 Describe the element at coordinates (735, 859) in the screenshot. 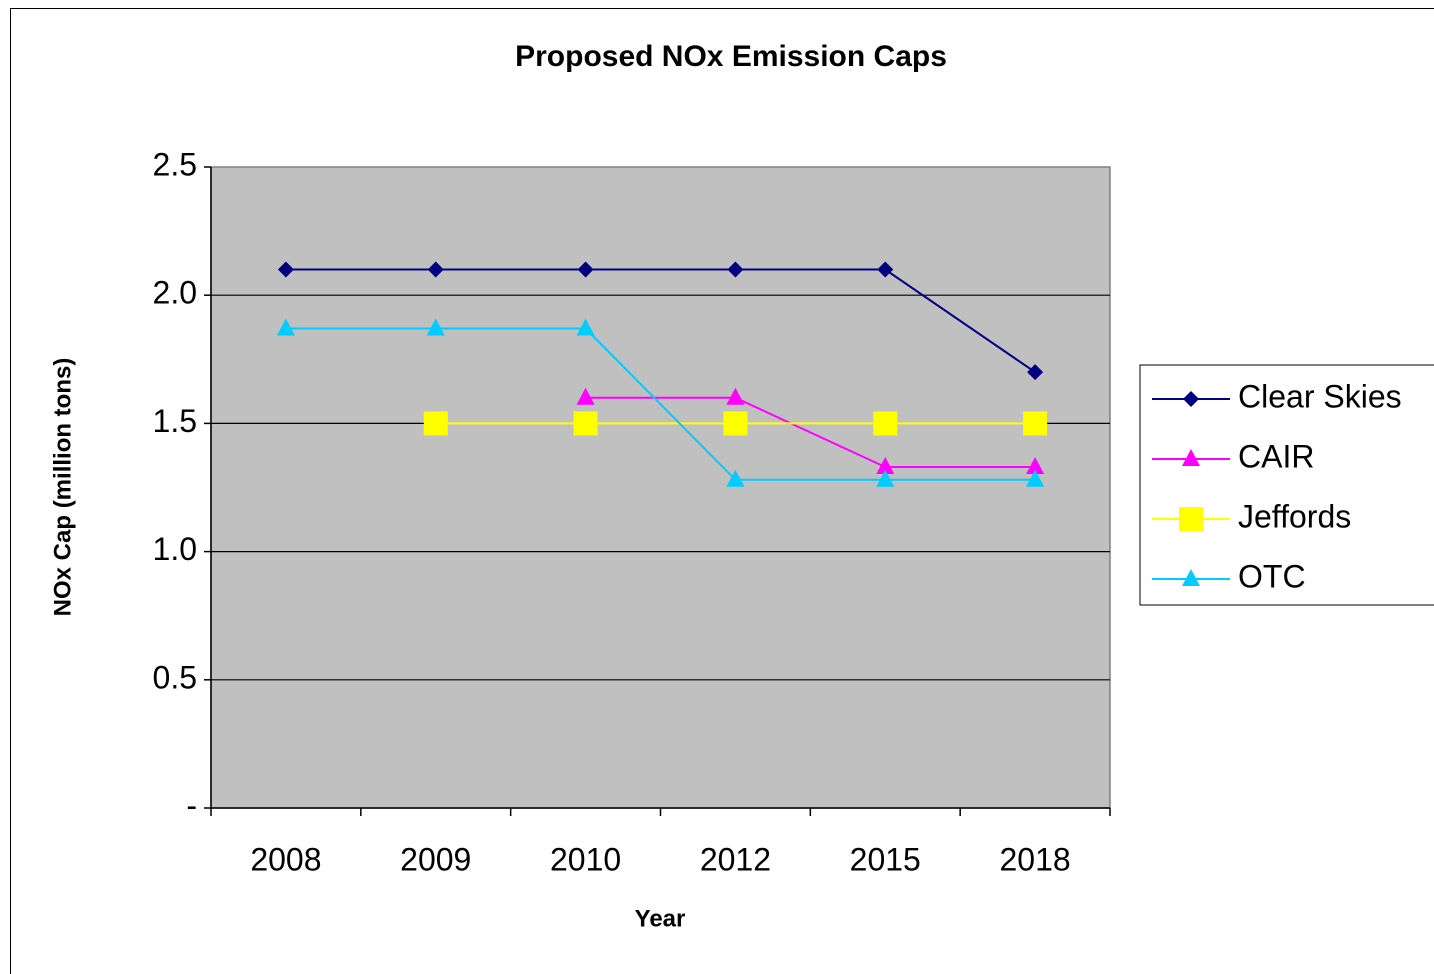

I see `x-tick-label: 2012` at that location.